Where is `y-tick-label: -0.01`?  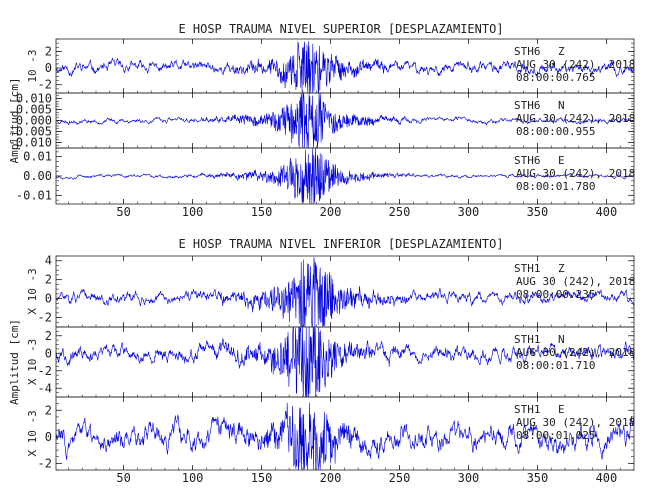
y-tick-label: -0.01 is located at coordinates (34, 195).